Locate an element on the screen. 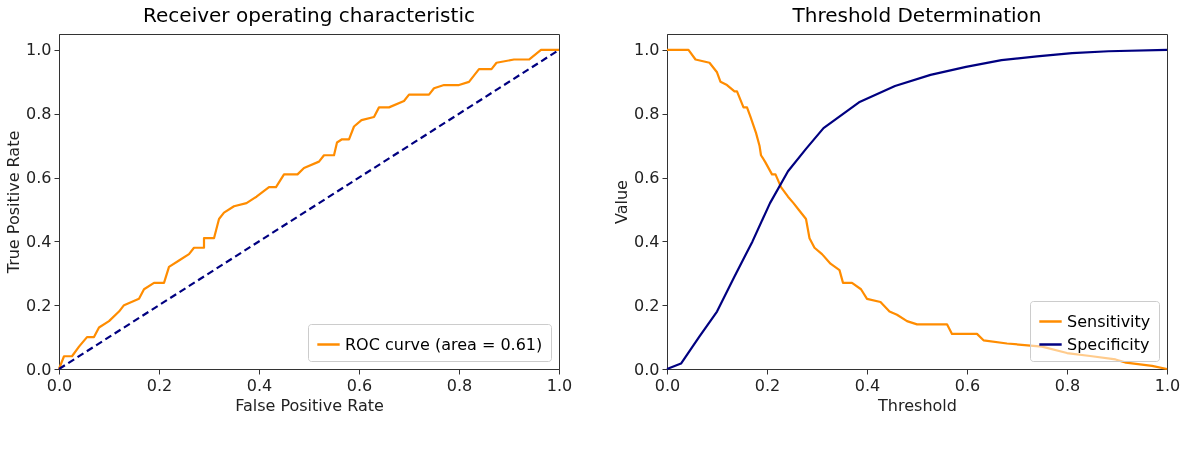 This screenshot has height=462, width=1202. legend-label: Sensitivity is located at coordinates (1109, 321).